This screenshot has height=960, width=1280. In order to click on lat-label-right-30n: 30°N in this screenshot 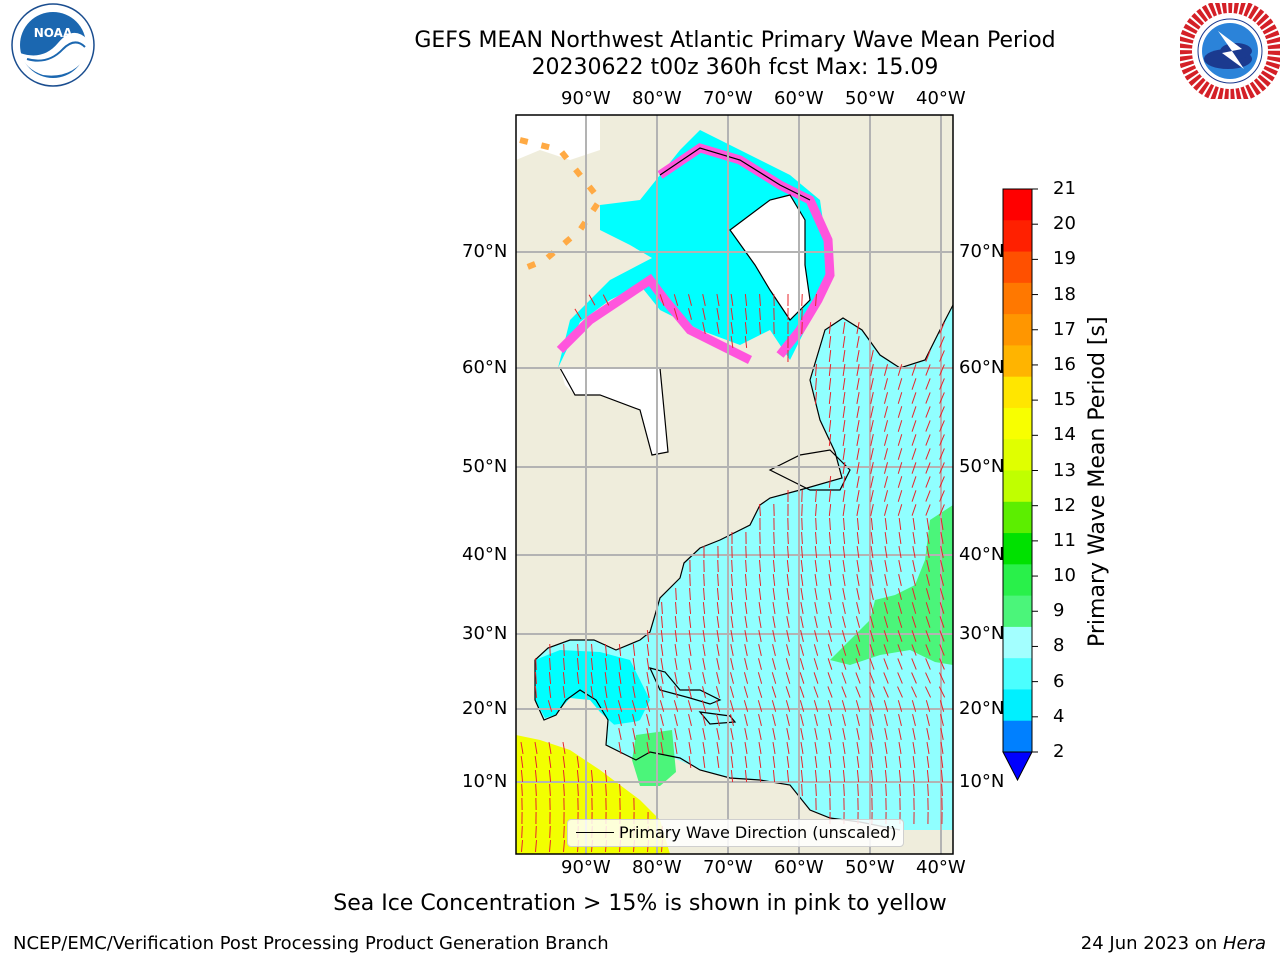, I will do `click(982, 633)`.